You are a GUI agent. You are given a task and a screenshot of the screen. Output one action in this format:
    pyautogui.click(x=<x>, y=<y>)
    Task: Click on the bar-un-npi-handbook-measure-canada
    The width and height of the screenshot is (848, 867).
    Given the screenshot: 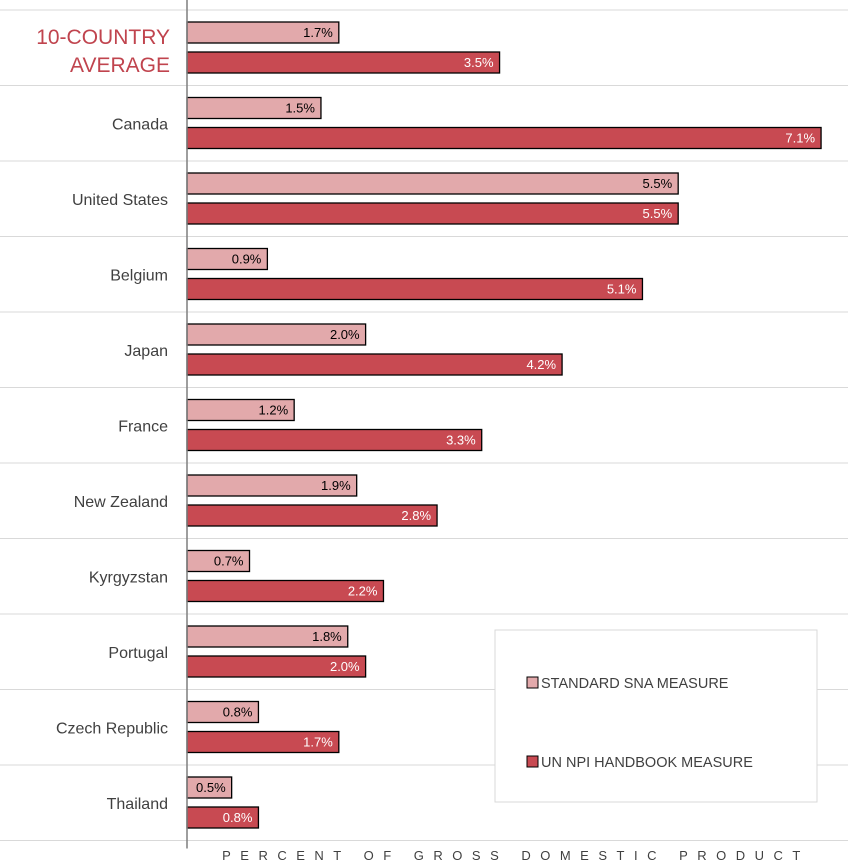 What is the action you would take?
    pyautogui.click(x=504, y=138)
    